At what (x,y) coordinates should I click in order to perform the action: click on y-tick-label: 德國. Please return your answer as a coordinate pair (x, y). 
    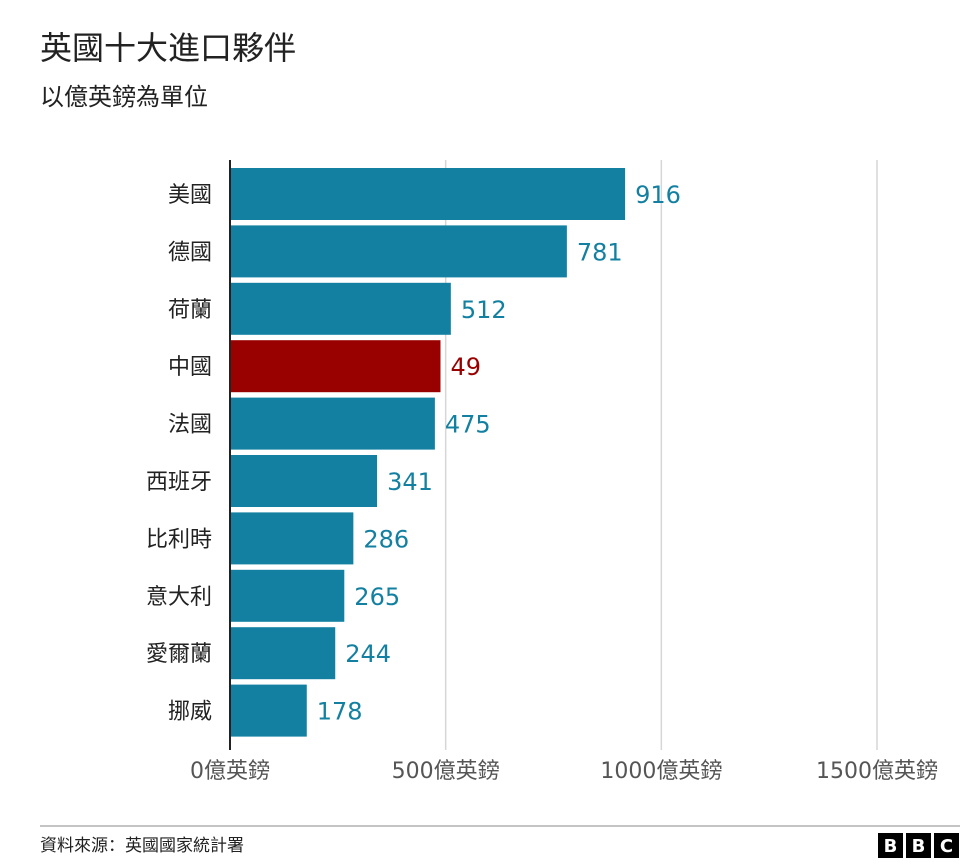
    Looking at the image, I should click on (190, 252).